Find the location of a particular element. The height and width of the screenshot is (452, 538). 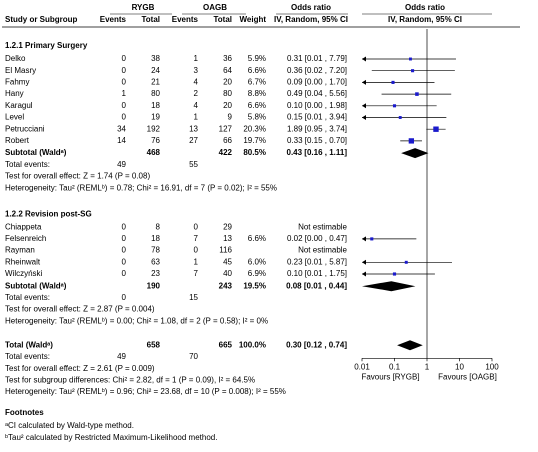

study-name: Level is located at coordinates (14, 117).